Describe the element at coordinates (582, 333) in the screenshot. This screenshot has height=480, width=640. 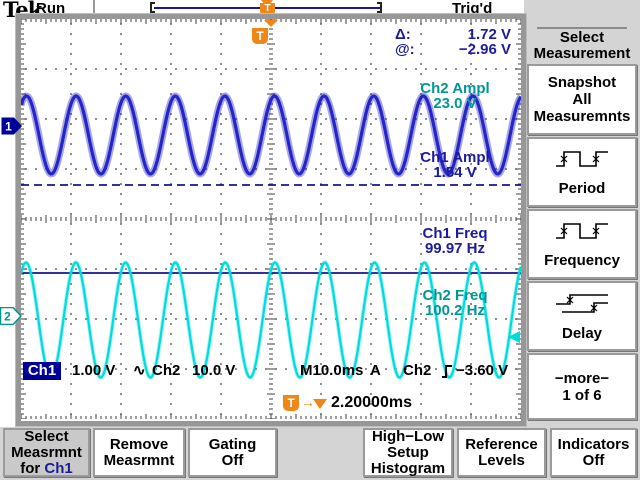
I see `menu-item-delay-label: Delay` at that location.